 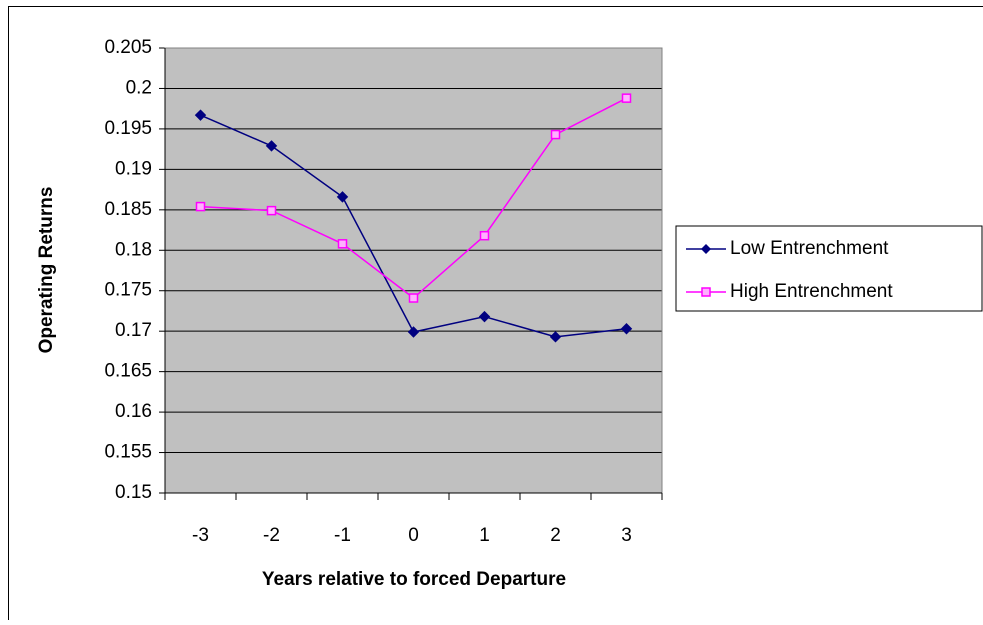 What do you see at coordinates (484, 535) in the screenshot?
I see `x-tick-label: 1` at bounding box center [484, 535].